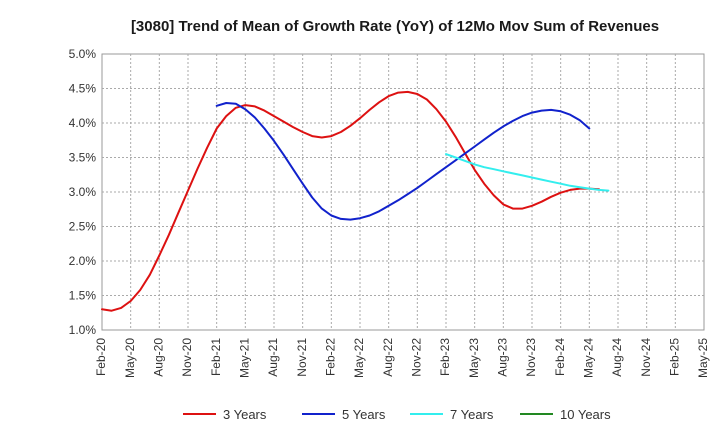 The width and height of the screenshot is (720, 440). Describe the element at coordinates (302, 357) in the screenshot. I see `x-tick-label: Nov-21` at that location.